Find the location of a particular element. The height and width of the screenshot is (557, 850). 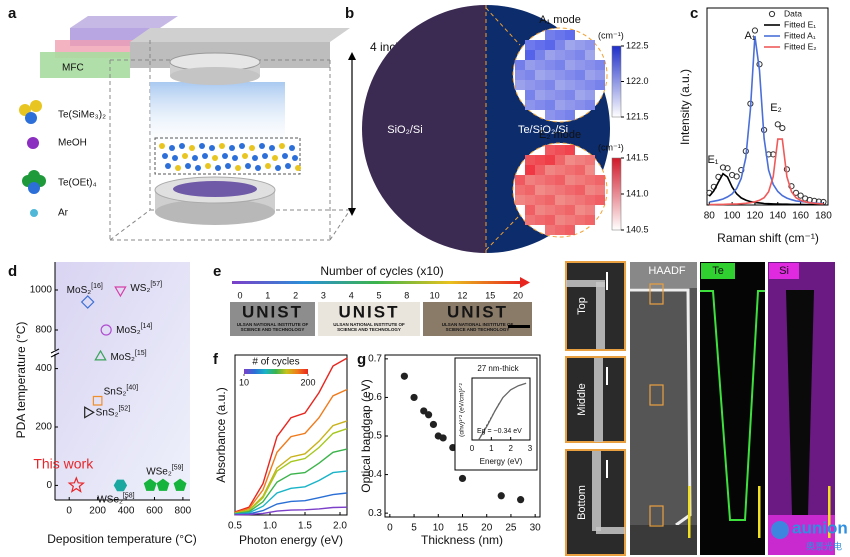

mfc-label: MFC is located at coordinates (73, 68).